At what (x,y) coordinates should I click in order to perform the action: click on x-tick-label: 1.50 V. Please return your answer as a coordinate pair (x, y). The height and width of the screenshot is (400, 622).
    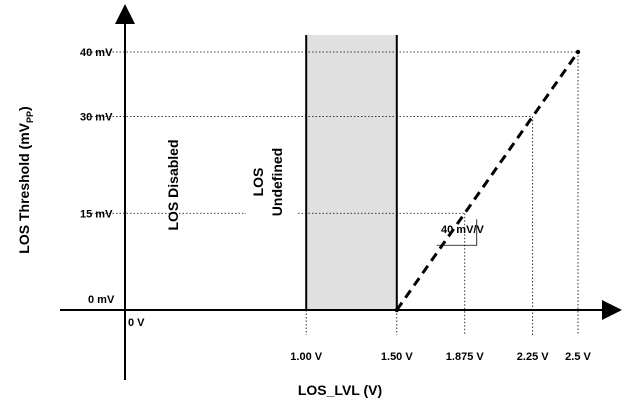
    Looking at the image, I should click on (397, 357).